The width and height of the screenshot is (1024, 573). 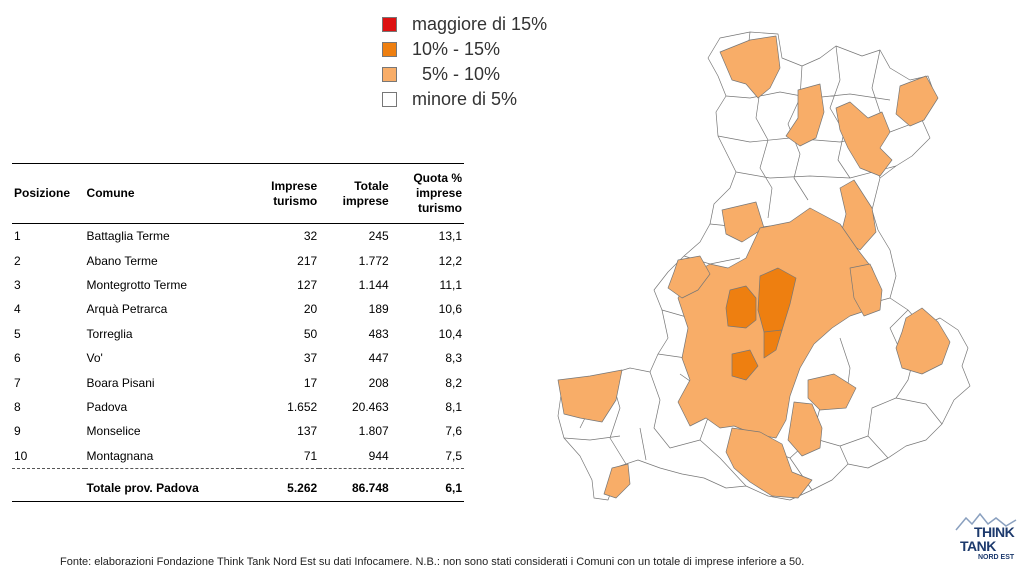 What do you see at coordinates (120, 382) in the screenshot?
I see `cell-comune: Boara Pisani` at bounding box center [120, 382].